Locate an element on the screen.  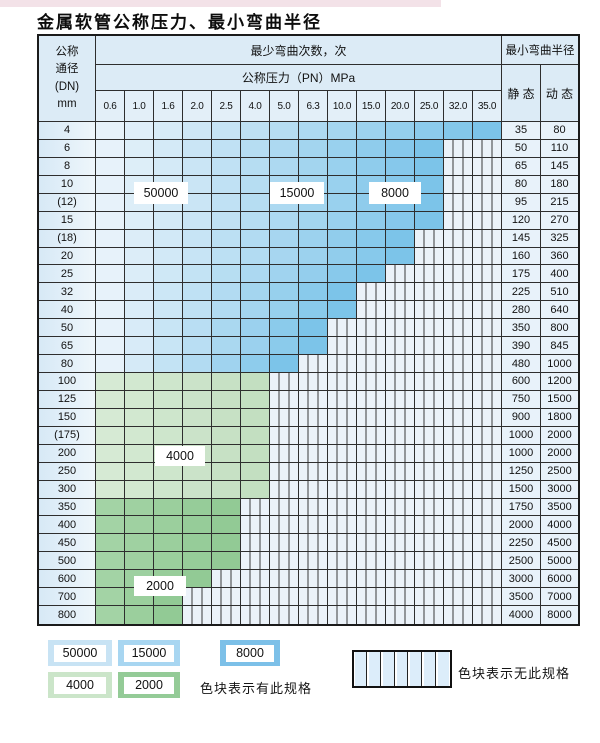
static-radius-cell: 4000 is located at coordinates (521, 615).